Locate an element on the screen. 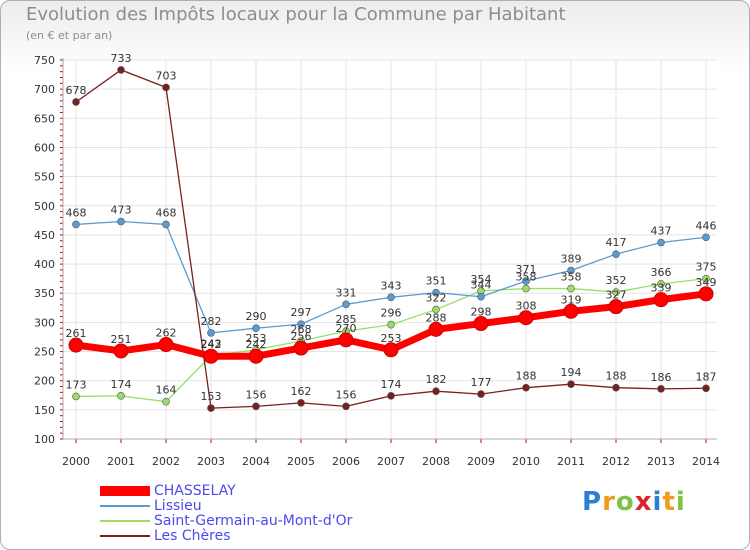  y-tick-label: 250 is located at coordinates (44, 352).